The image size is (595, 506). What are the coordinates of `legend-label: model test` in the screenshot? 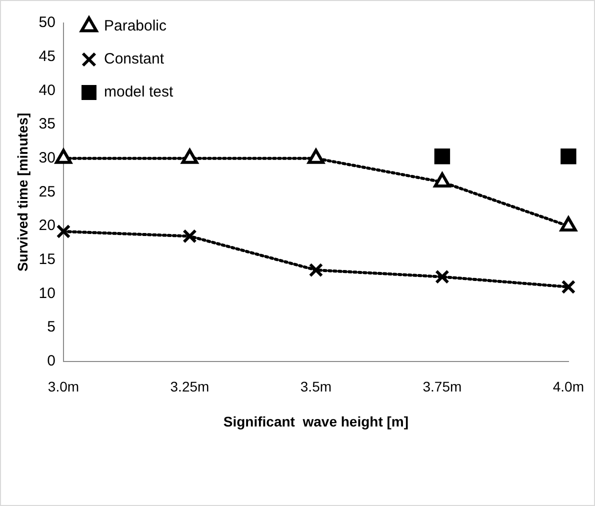 It's located at (139, 92).